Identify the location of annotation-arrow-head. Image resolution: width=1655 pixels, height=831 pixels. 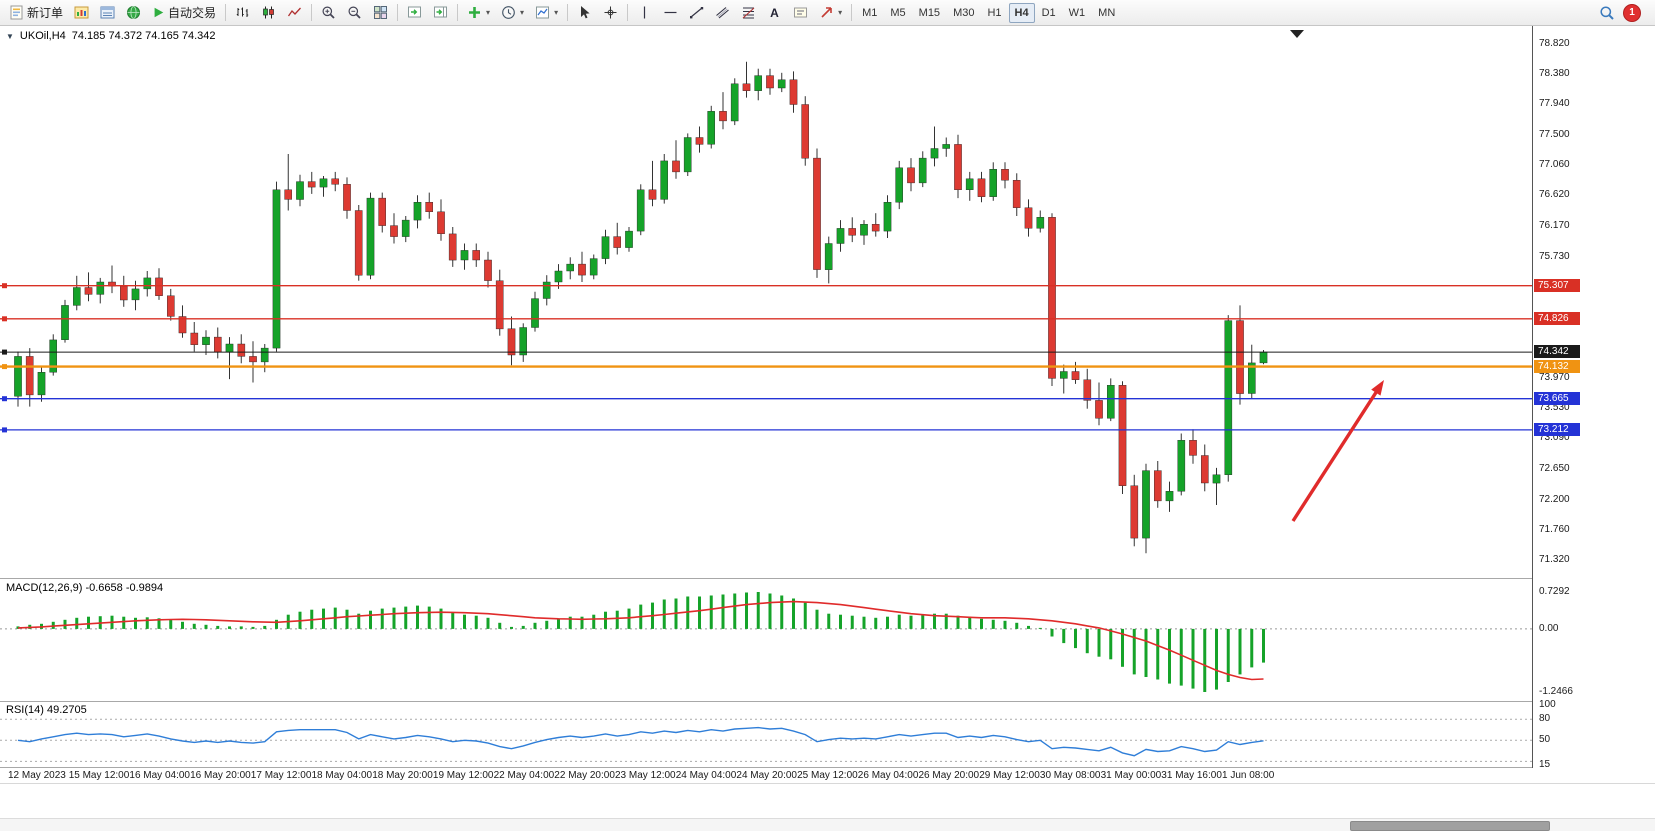
(1377, 388).